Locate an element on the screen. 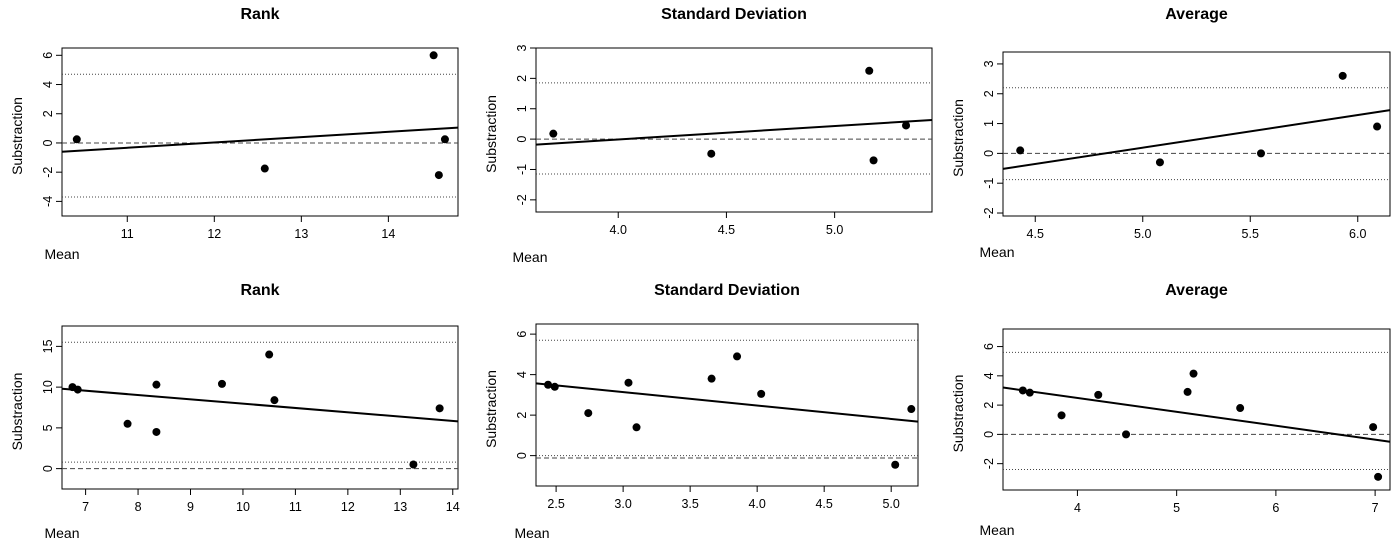 The width and height of the screenshot is (1398, 543). x-tick-label: 10 is located at coordinates (243, 507).